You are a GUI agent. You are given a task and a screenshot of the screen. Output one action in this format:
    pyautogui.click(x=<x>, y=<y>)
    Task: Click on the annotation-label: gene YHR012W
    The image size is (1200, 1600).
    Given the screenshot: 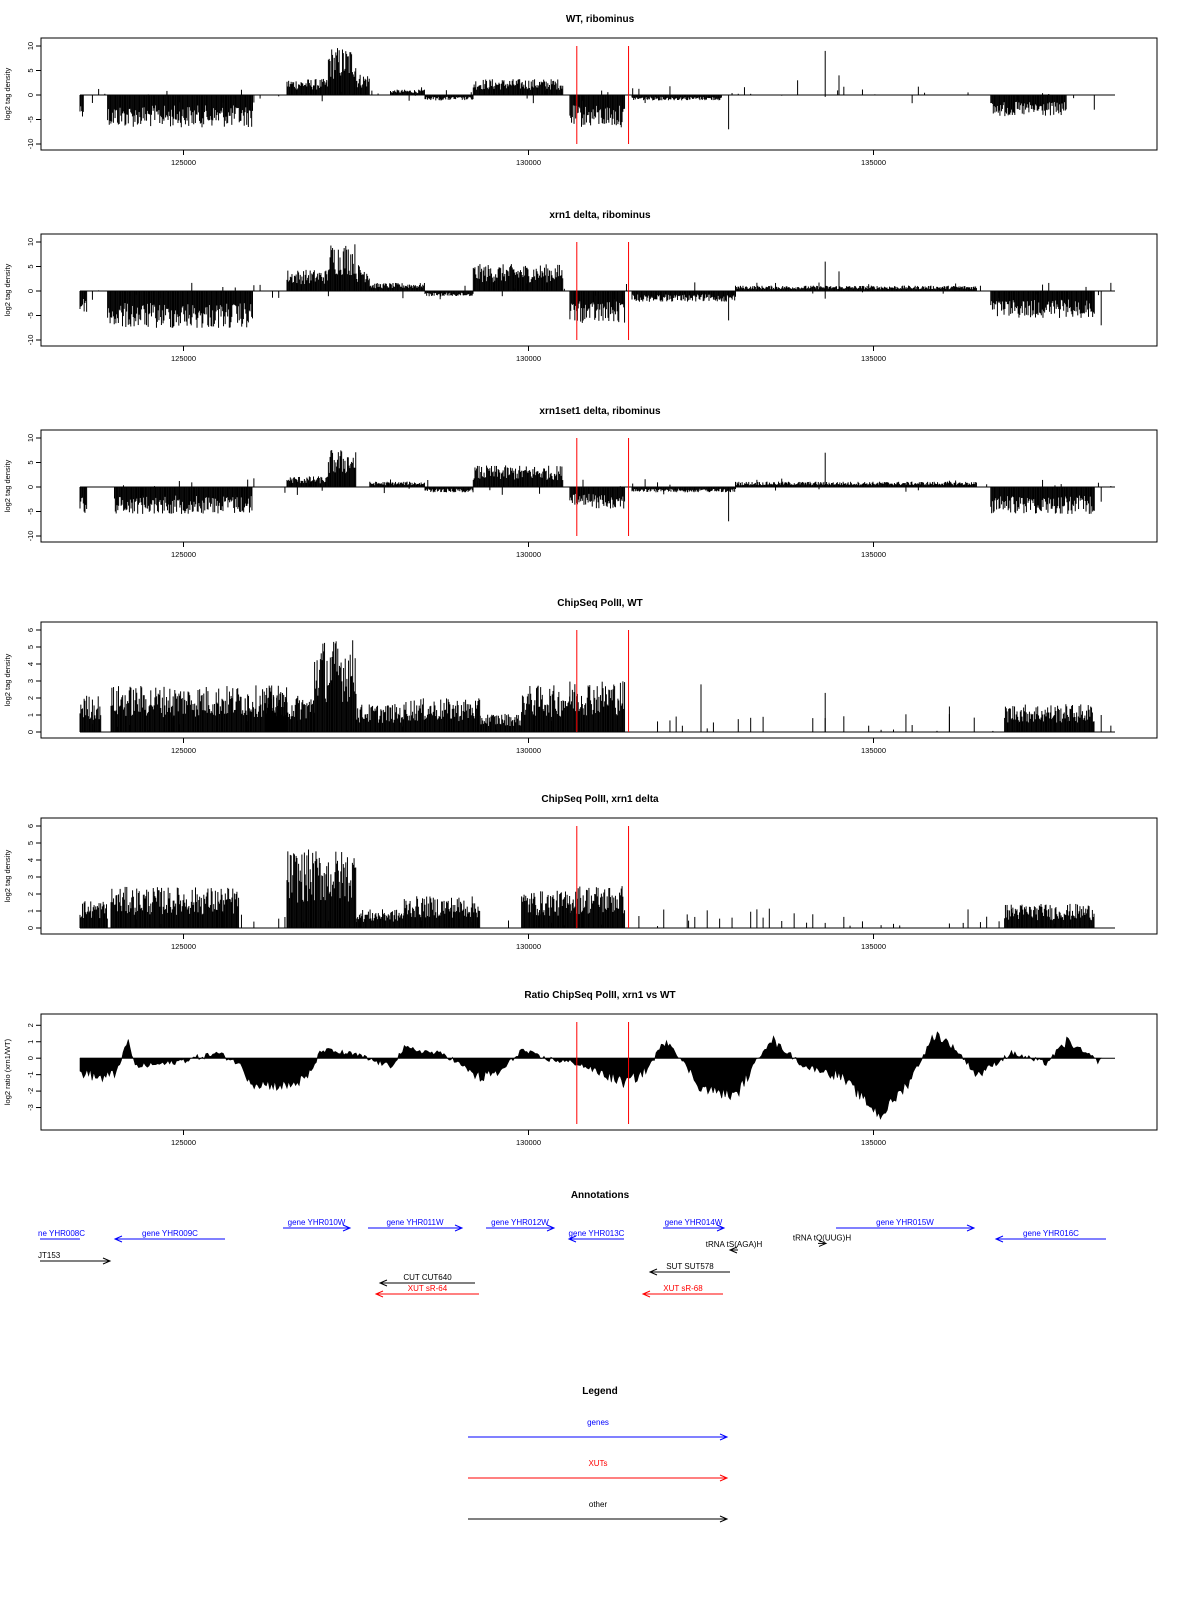 What is the action you would take?
    pyautogui.click(x=520, y=1222)
    